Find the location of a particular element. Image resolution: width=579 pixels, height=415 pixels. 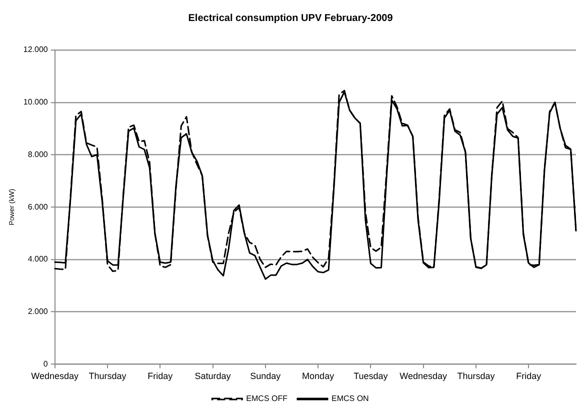

y-tick-label: 12.000 is located at coordinates (35, 49).